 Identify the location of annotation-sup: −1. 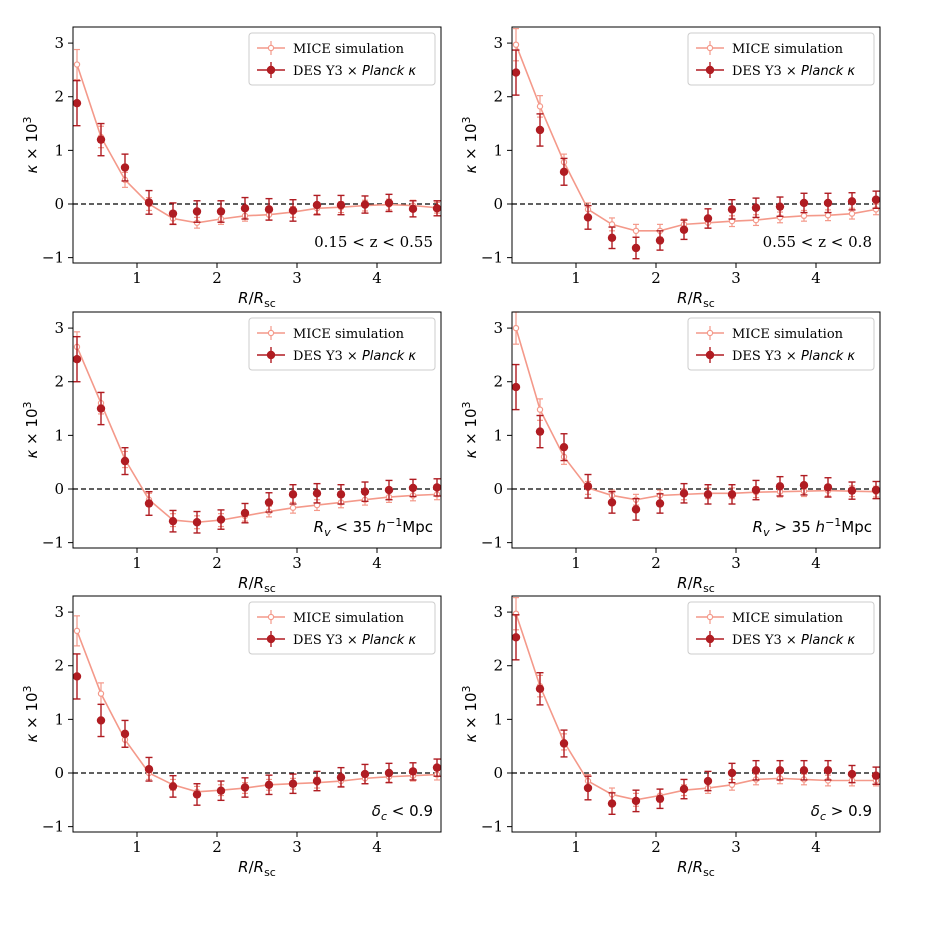
(833, 522).